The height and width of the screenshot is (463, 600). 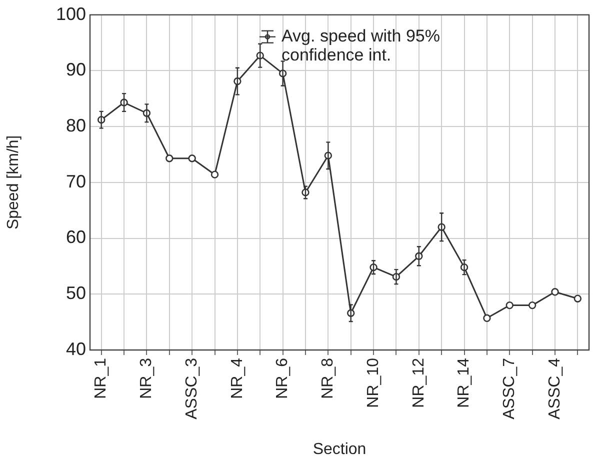 I want to click on y-tick-label: 70, so click(x=76, y=181).